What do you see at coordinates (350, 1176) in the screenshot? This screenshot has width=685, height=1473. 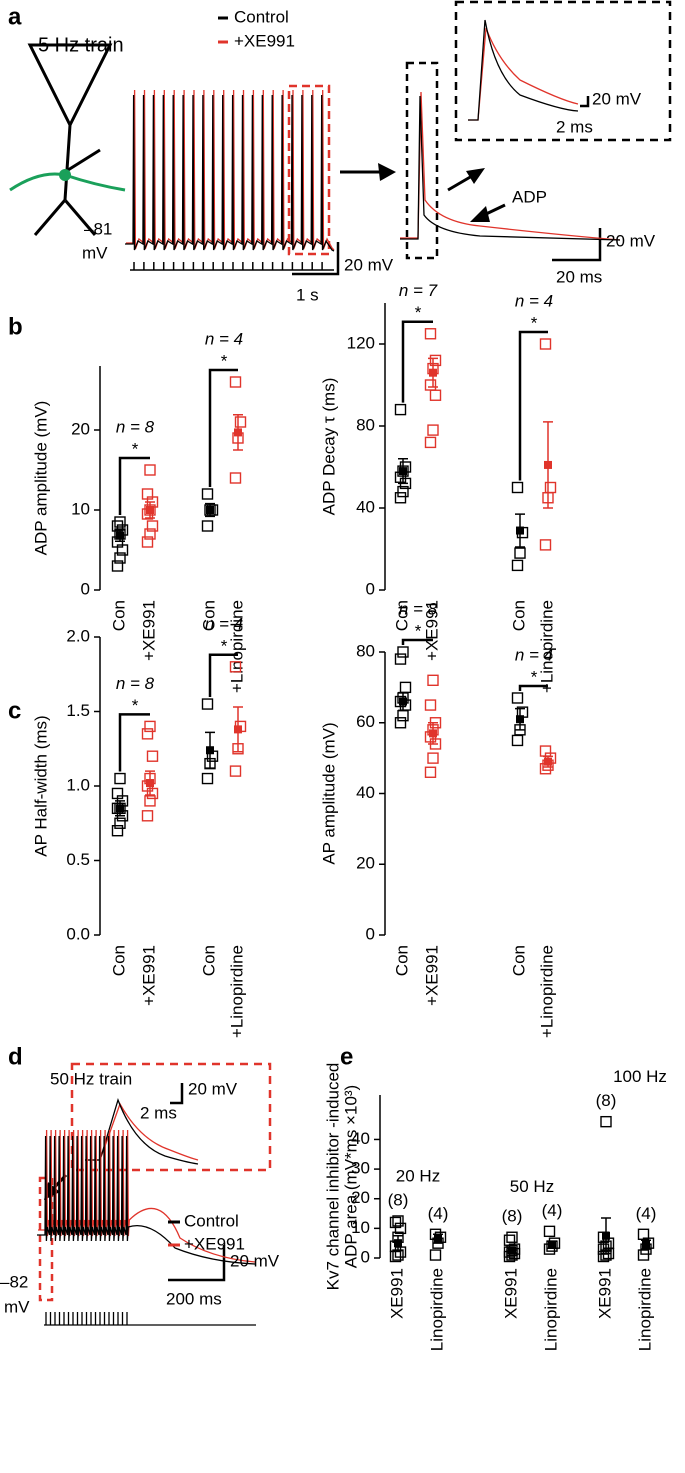 I see `y-axis-label: ADP area (mV*ms ×10³)` at bounding box center [350, 1176].